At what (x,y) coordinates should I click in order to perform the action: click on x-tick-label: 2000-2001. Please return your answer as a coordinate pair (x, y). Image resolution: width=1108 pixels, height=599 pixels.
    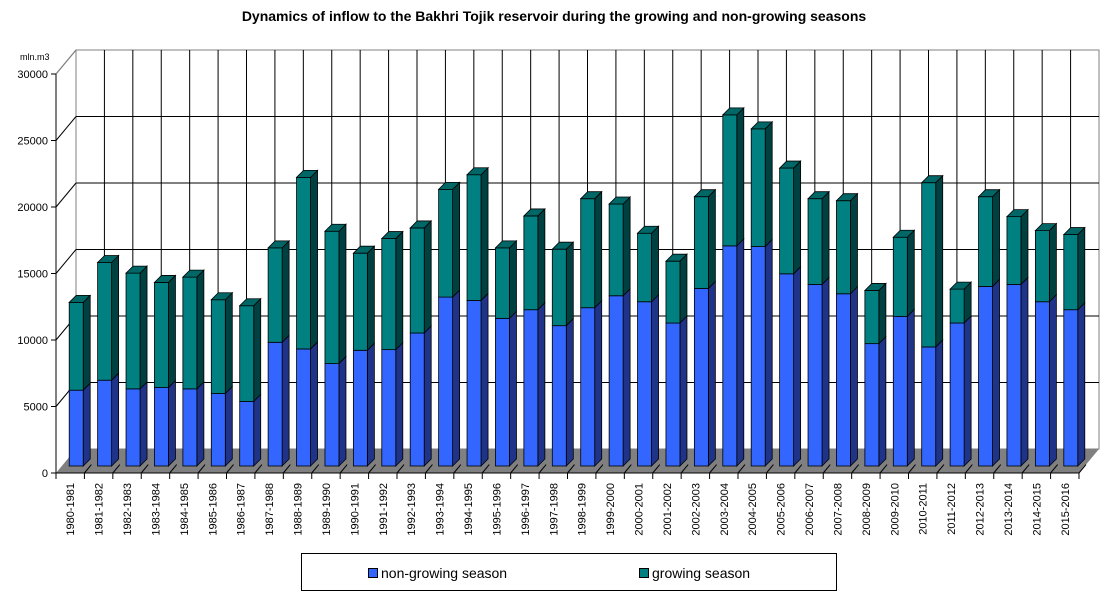
    Looking at the image, I should click on (640, 509).